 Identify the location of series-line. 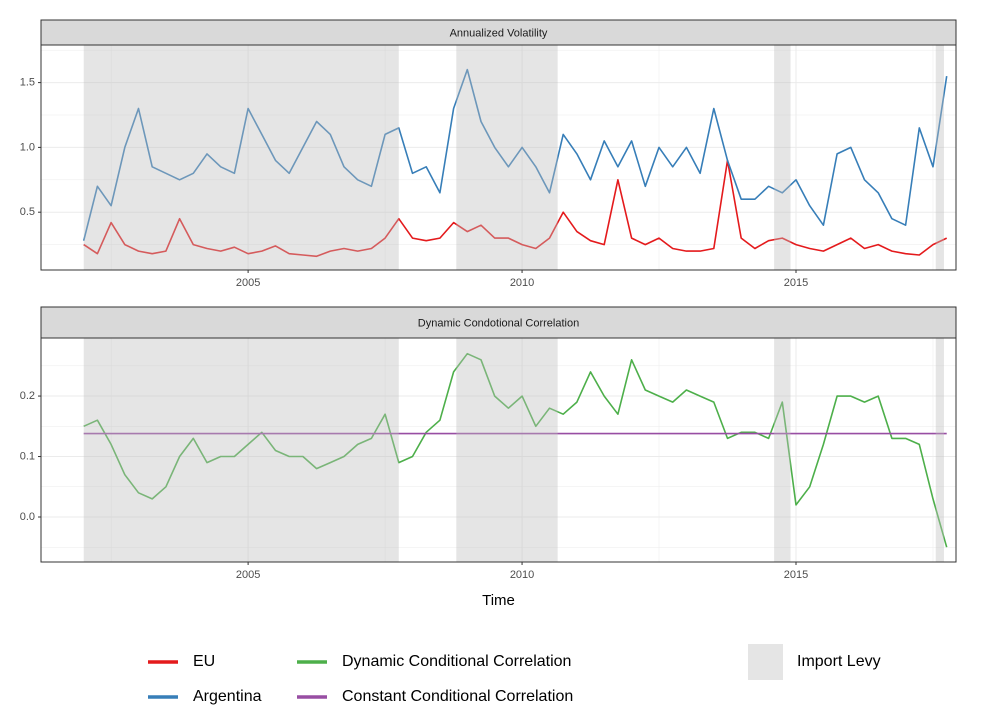
(515, 208).